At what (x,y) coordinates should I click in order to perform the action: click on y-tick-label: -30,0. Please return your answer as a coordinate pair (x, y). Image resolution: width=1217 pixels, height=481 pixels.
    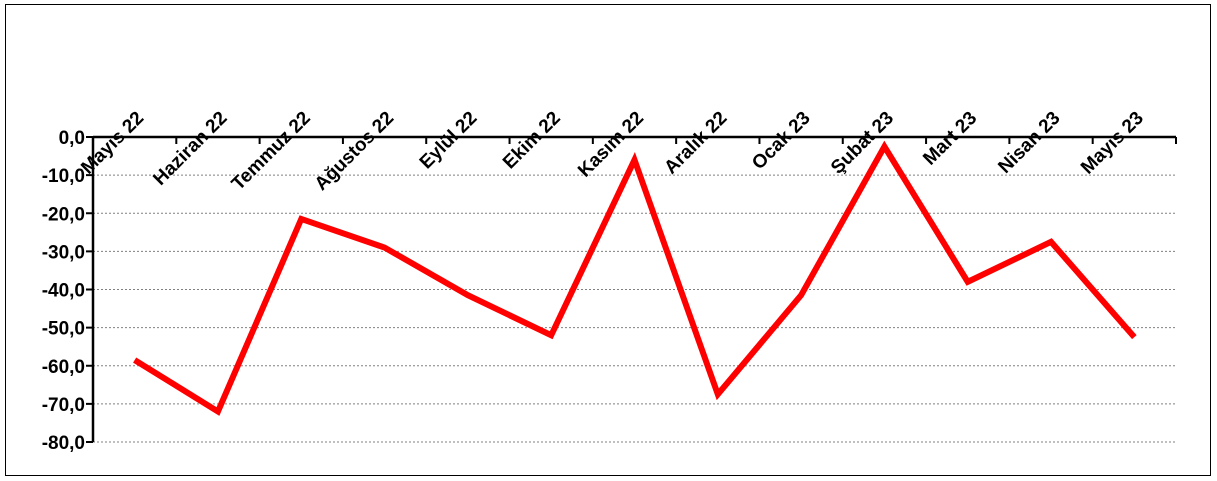
    Looking at the image, I should click on (63, 252).